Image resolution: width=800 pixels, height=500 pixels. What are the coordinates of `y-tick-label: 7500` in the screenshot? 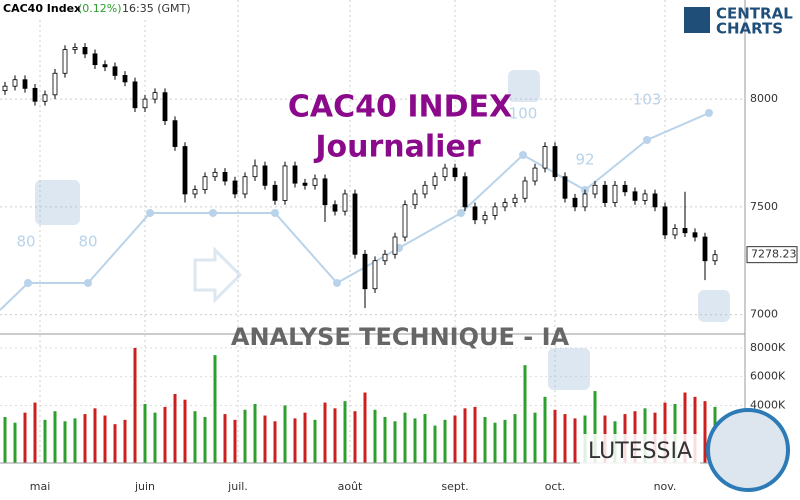 It's located at (764, 206).